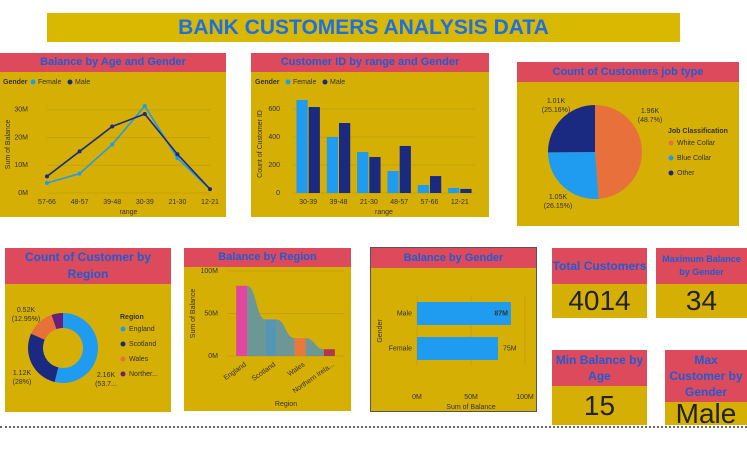 This screenshot has width=747, height=467. Describe the element at coordinates (558, 197) in the screenshot. I see `data-label: 1.05K` at that location.